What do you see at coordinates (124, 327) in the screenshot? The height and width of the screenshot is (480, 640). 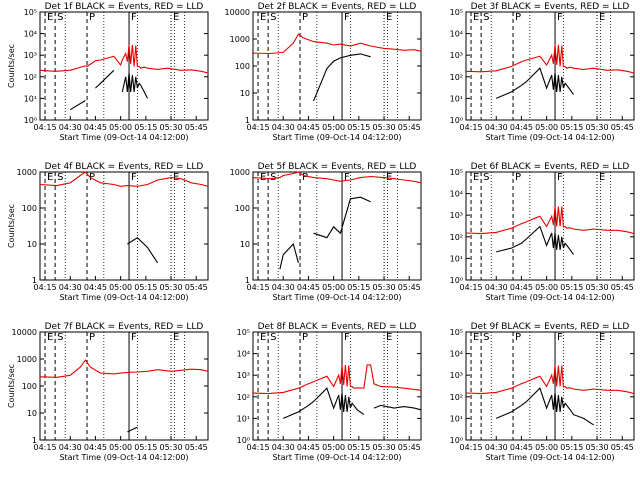 I see `chart-title: Det 7f BLACK = Events, RED = LLD` at bounding box center [124, 327].